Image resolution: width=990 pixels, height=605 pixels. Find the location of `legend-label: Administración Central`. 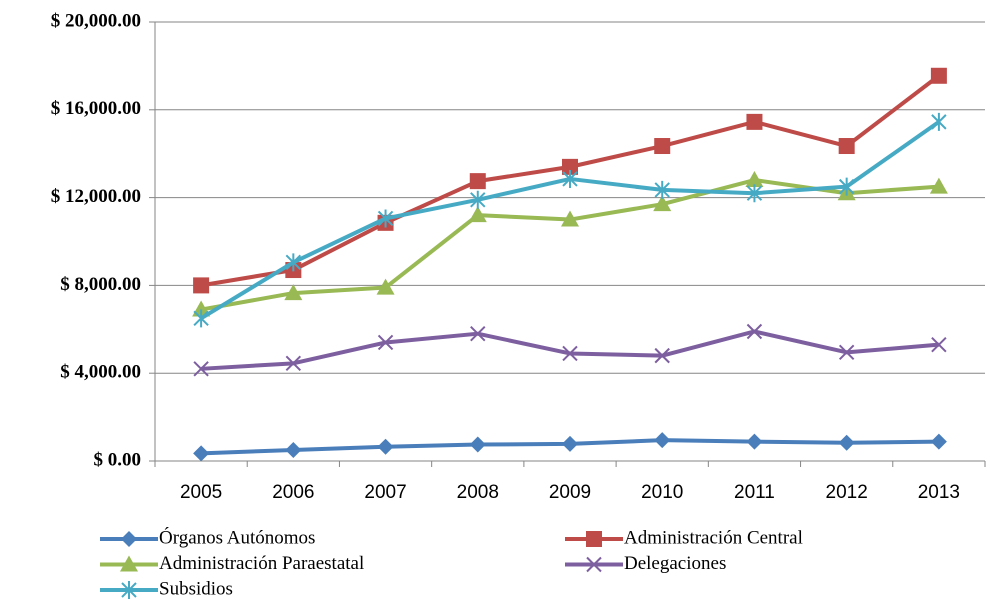

legend-label: Administración Central is located at coordinates (713, 537).